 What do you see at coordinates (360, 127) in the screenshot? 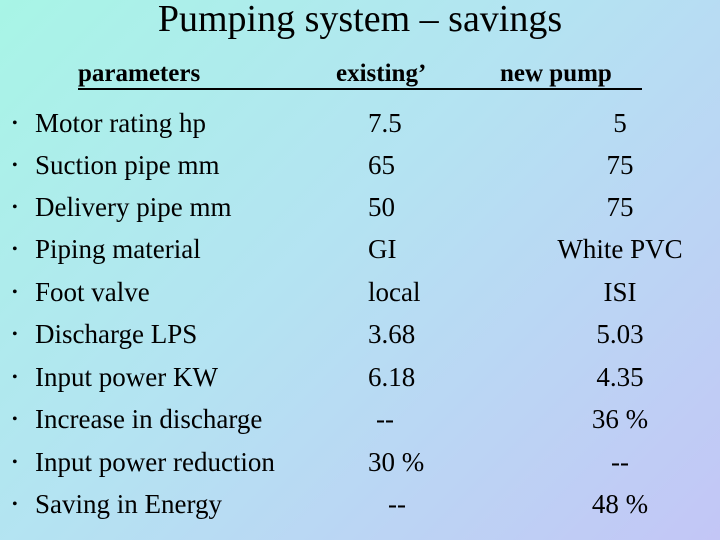
I see `table-row: • Motor rating hp 7.5 5` at bounding box center [360, 127].